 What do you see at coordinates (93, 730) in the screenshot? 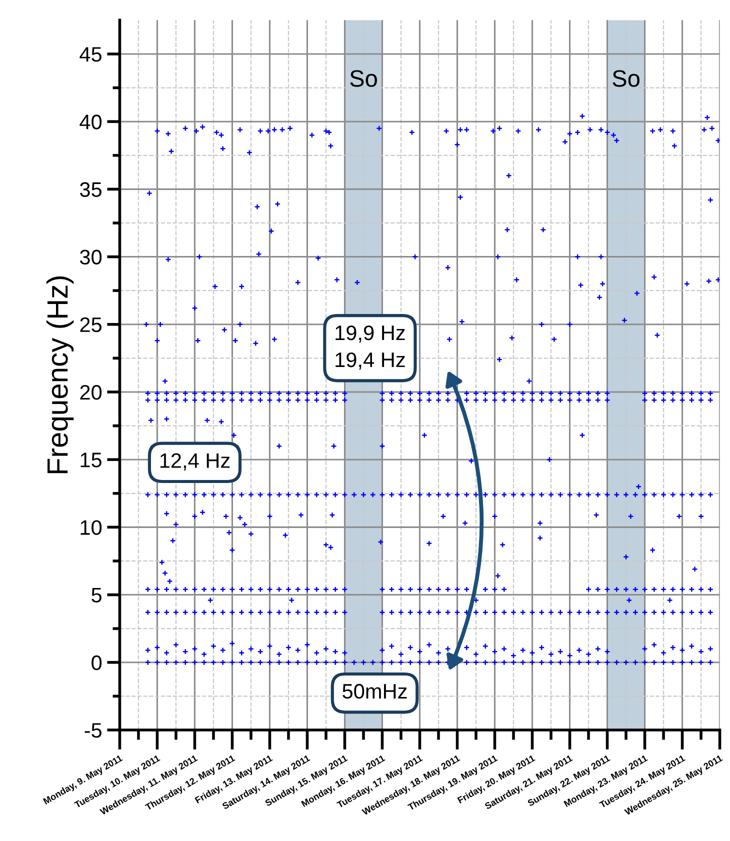
I see `y-tick-label: -5` at bounding box center [93, 730].